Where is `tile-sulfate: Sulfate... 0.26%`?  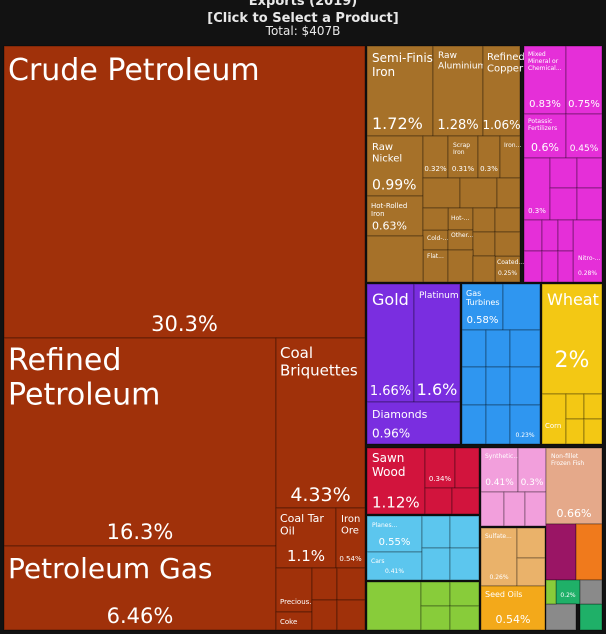 tile-sulfate: Sulfate... 0.26% is located at coordinates (499, 557).